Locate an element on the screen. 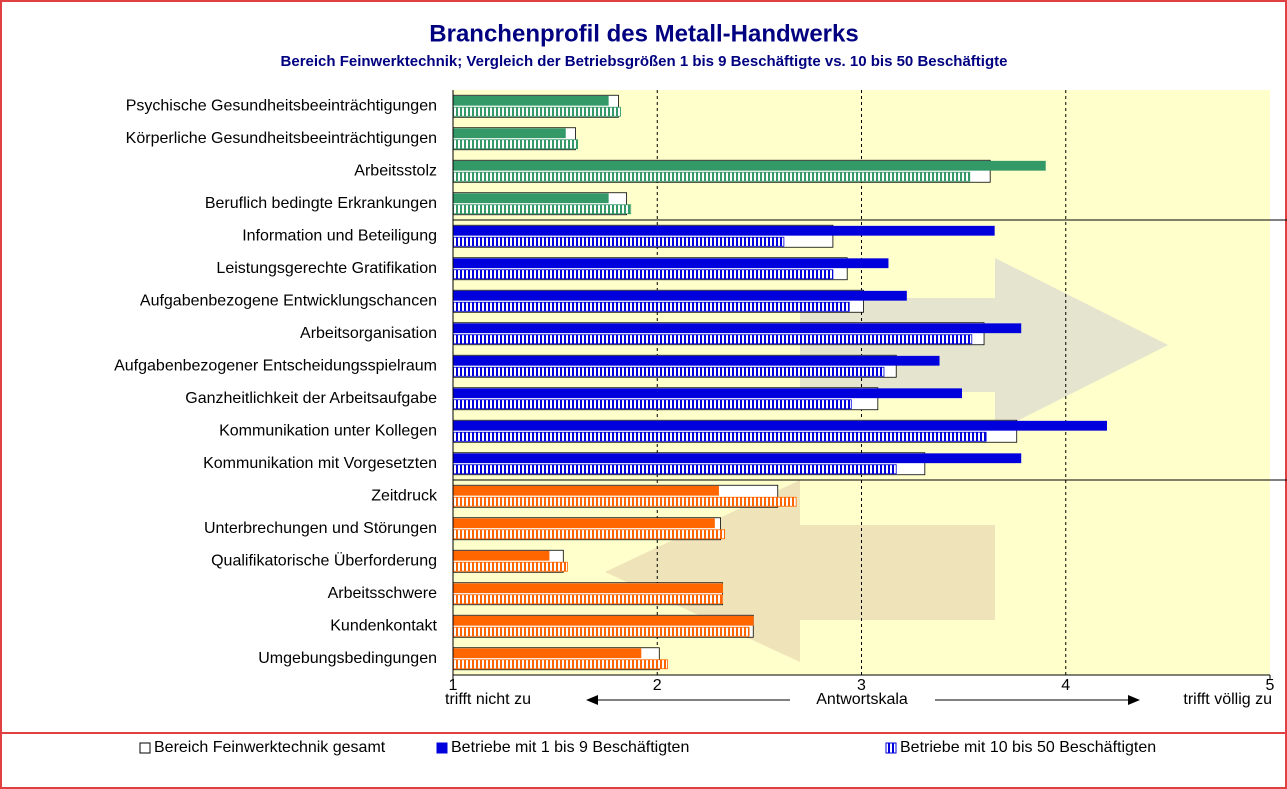  x-tick-label: 4 is located at coordinates (1065, 685).